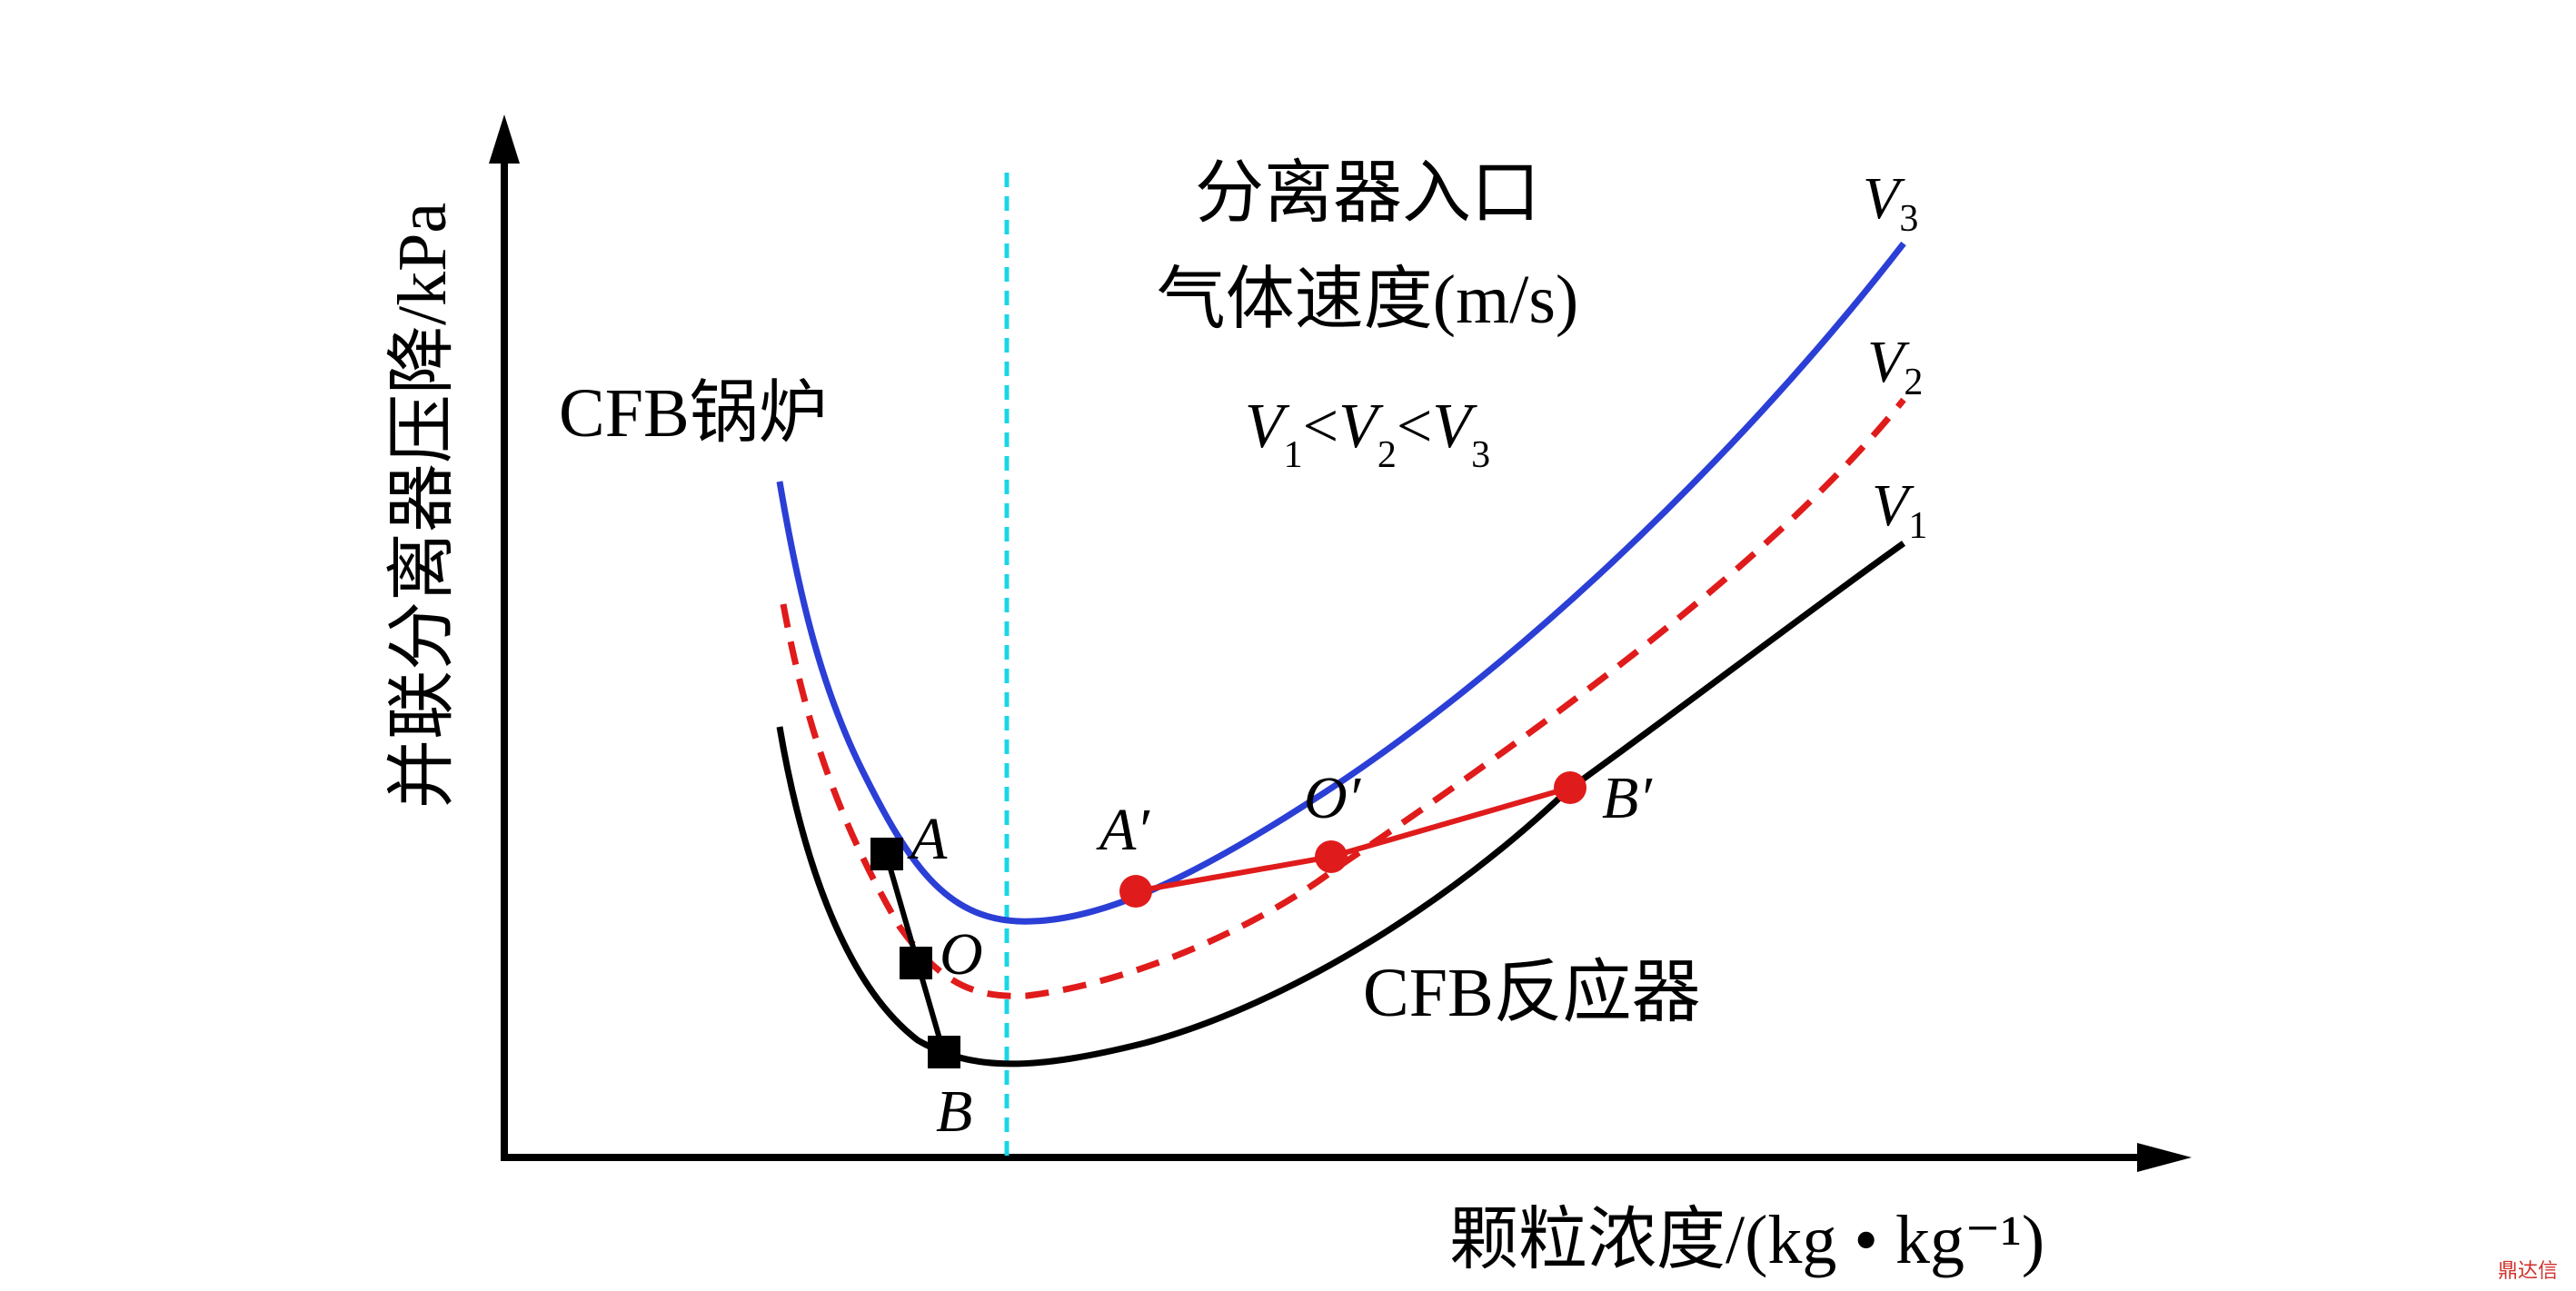 This screenshot has height=1291, width=2576. Describe the element at coordinates (1570, 788) in the screenshot. I see `point-b-prime` at that location.